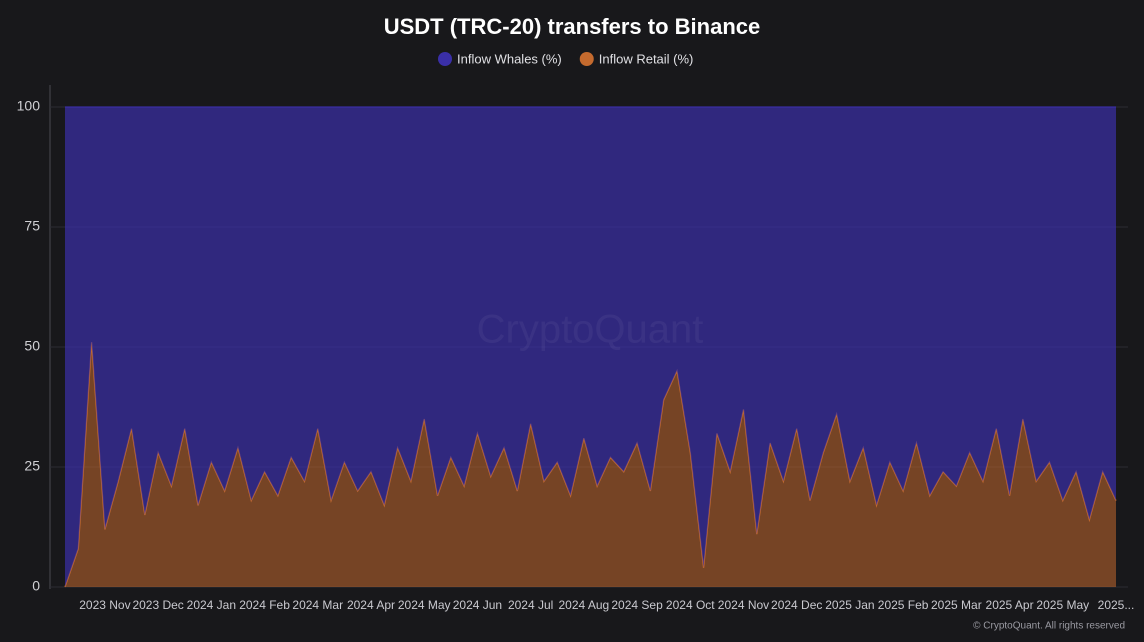 The height and width of the screenshot is (642, 1144). I want to click on x-tick-label: 2024 Sep, so click(637, 605).